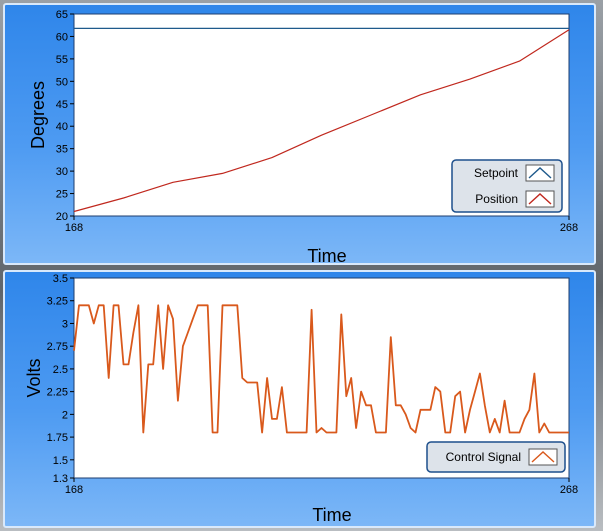 The image size is (603, 531). What do you see at coordinates (62, 37) in the screenshot?
I see `y-tick-label: 60` at bounding box center [62, 37].